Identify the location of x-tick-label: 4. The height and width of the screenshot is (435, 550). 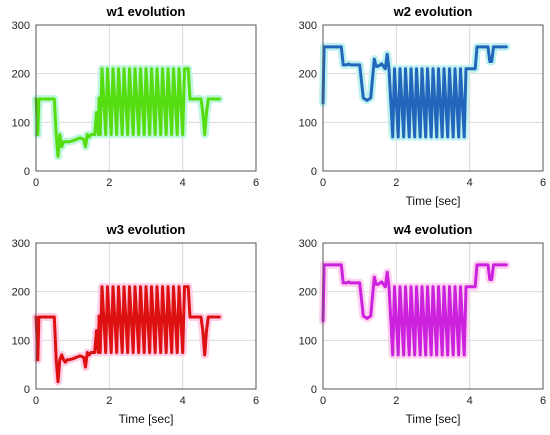
(183, 401).